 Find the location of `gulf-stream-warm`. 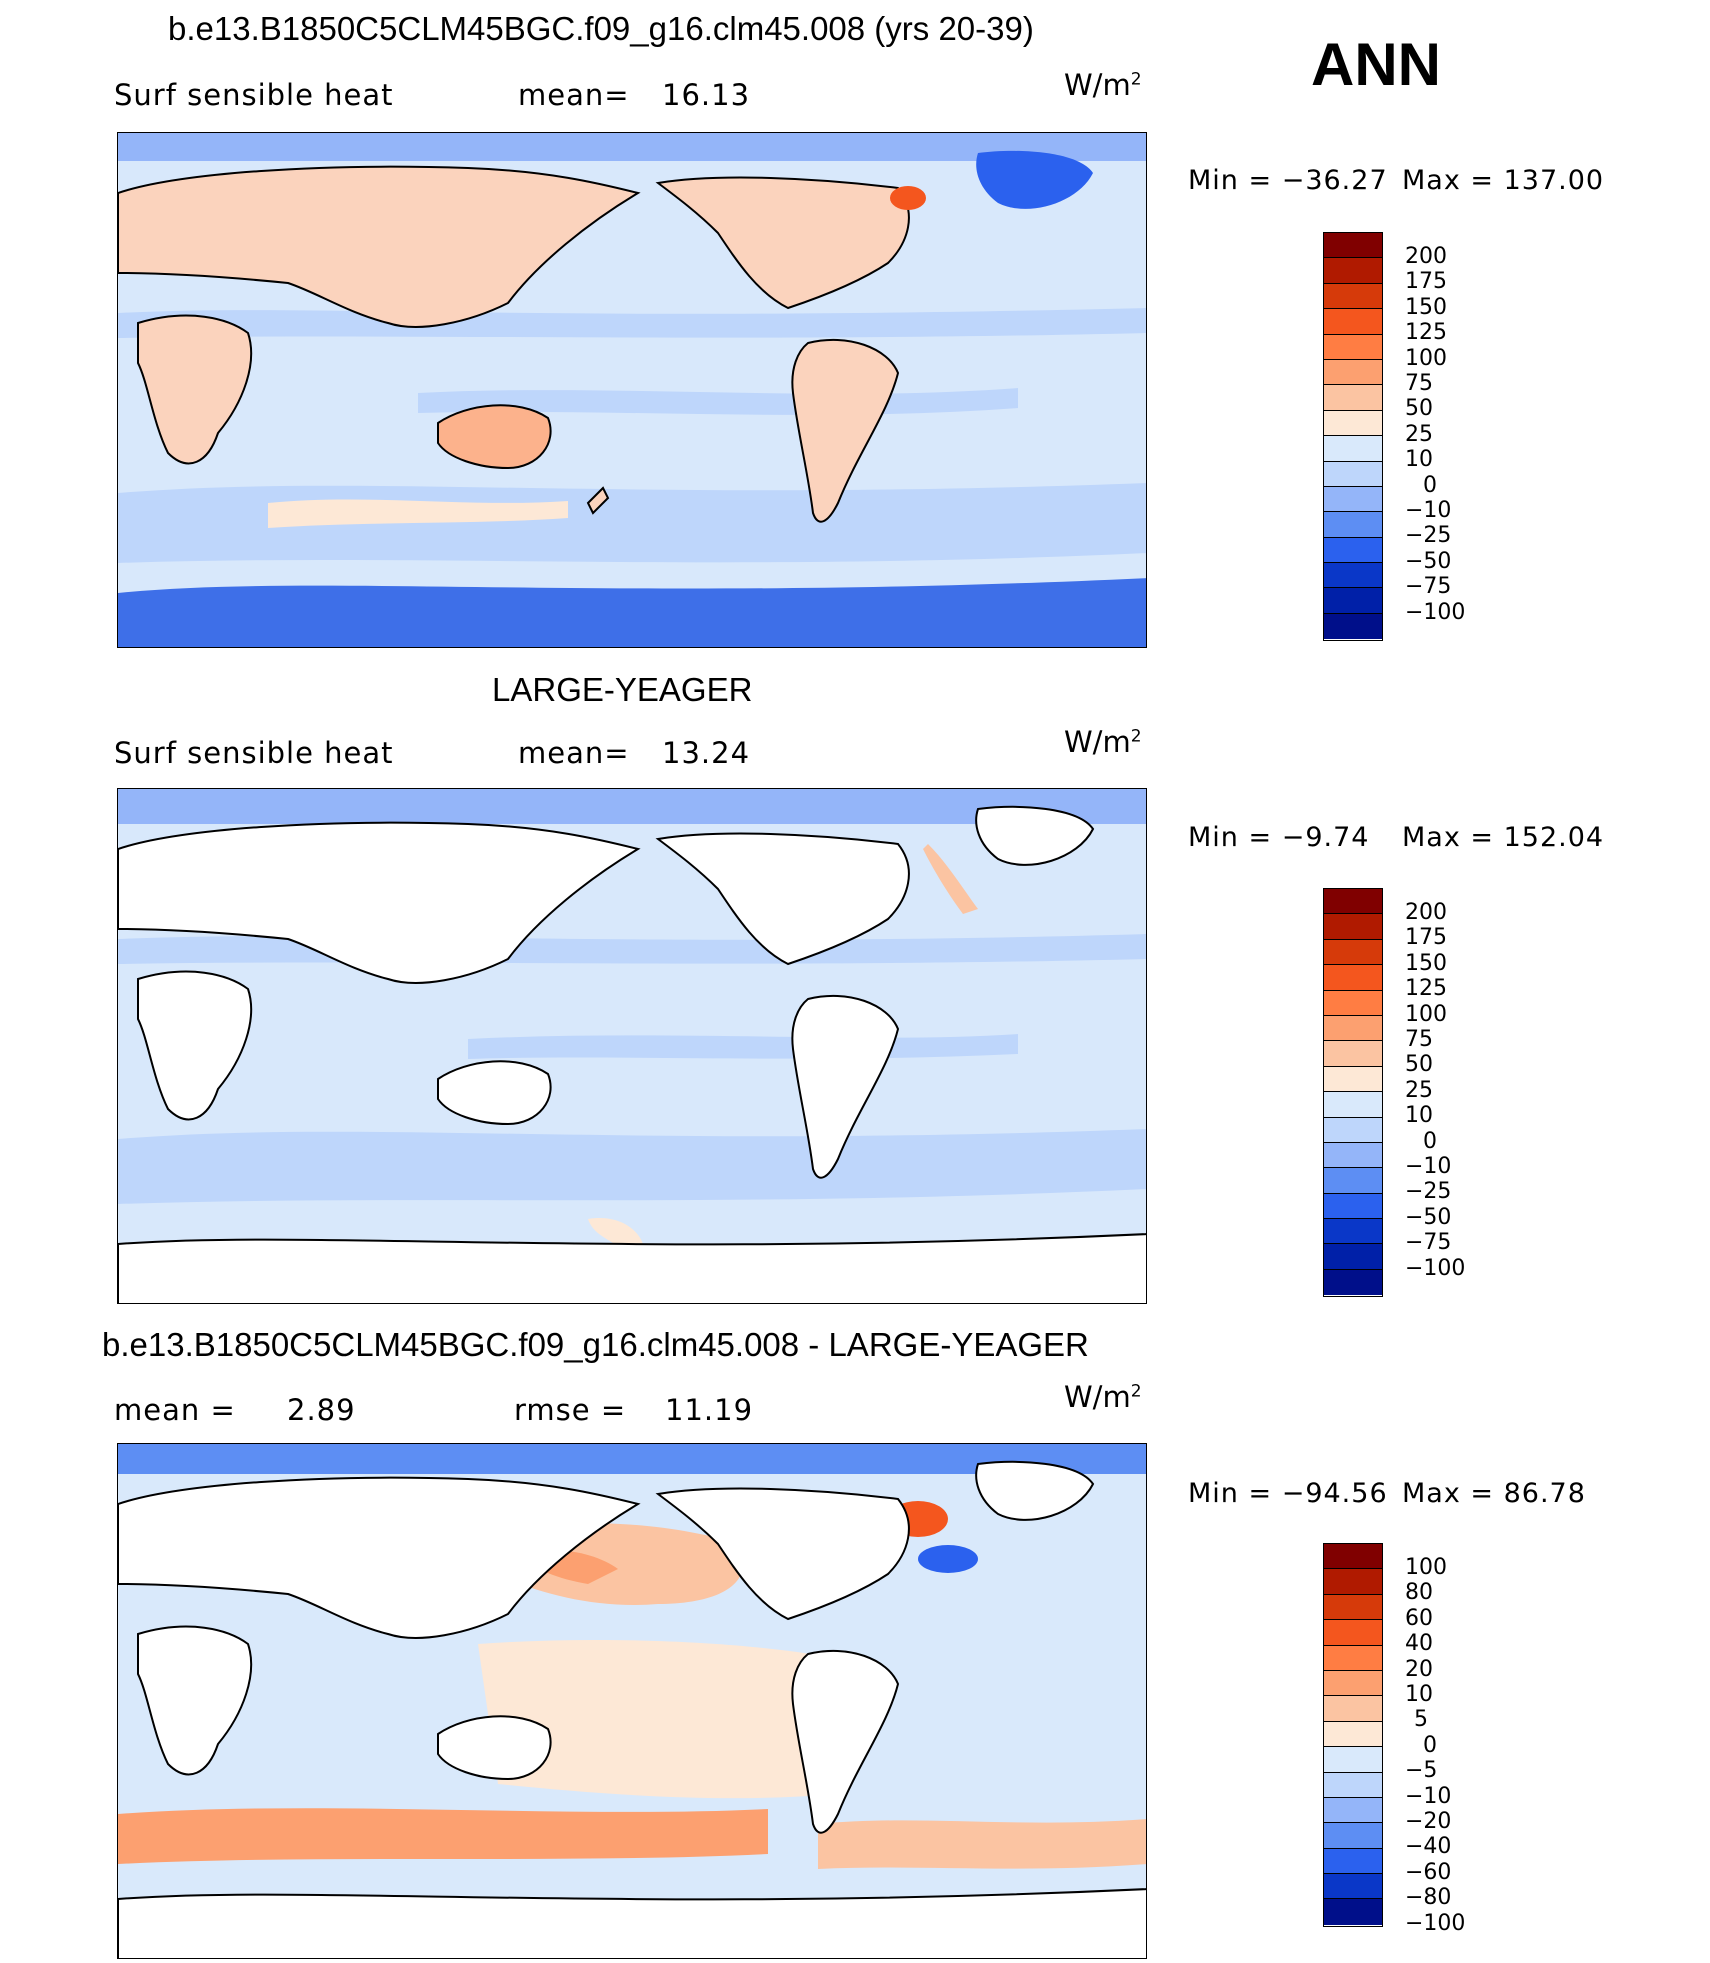

gulf-stream-warm is located at coordinates (908, 198).